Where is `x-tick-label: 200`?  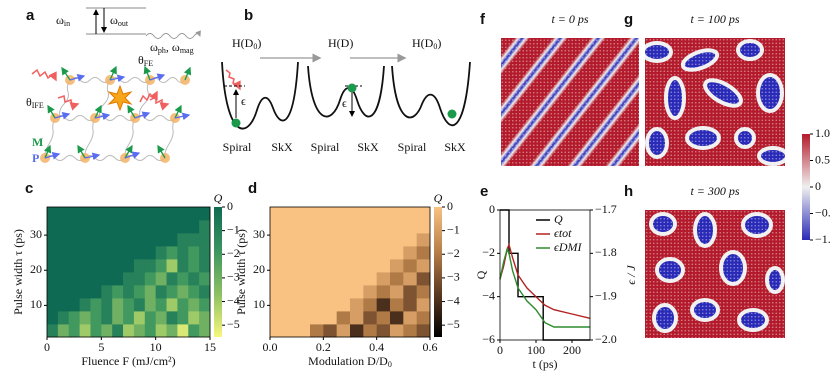 x-tick-label: 200 is located at coordinates (572, 350).